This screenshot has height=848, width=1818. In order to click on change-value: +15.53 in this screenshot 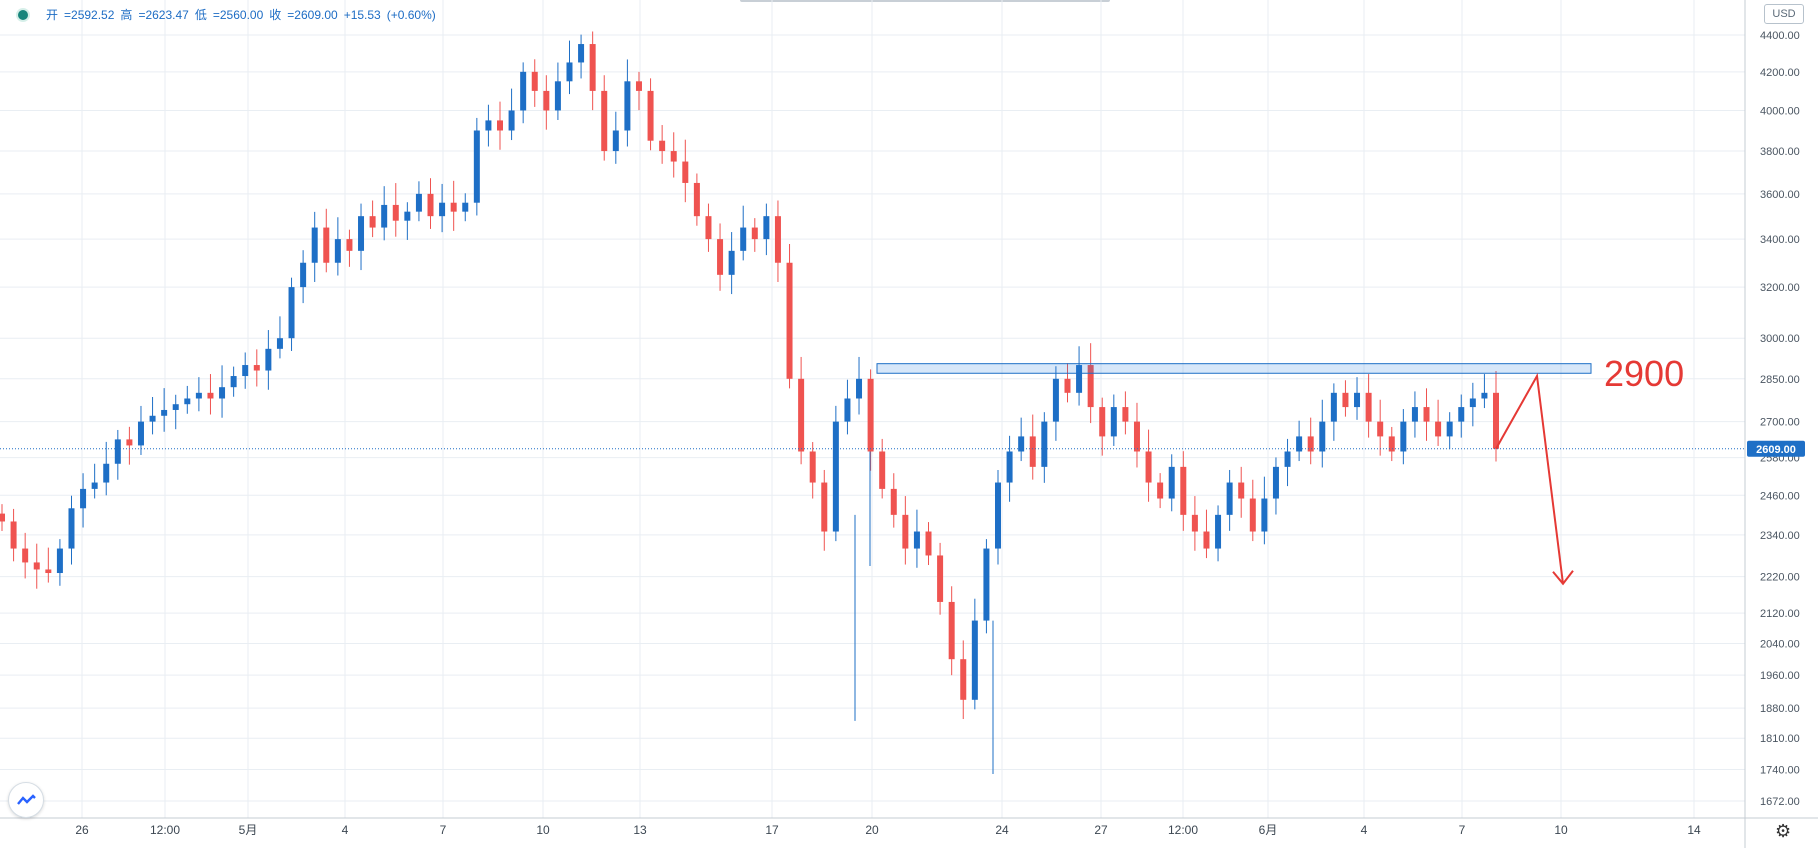, I will do `click(362, 14)`.